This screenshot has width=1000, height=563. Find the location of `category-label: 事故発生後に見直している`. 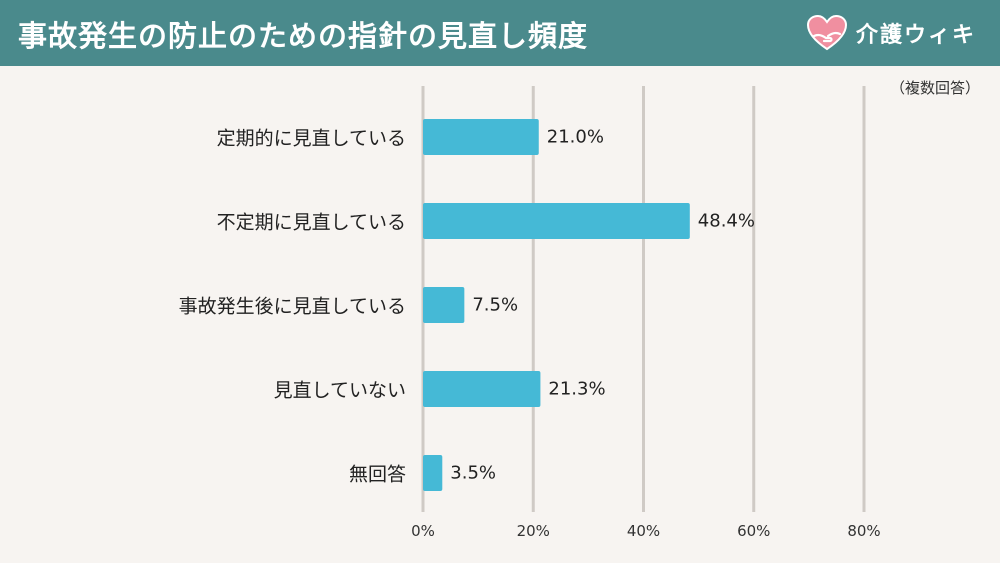

category-label: 事故発生後に見直している is located at coordinates (292, 306).